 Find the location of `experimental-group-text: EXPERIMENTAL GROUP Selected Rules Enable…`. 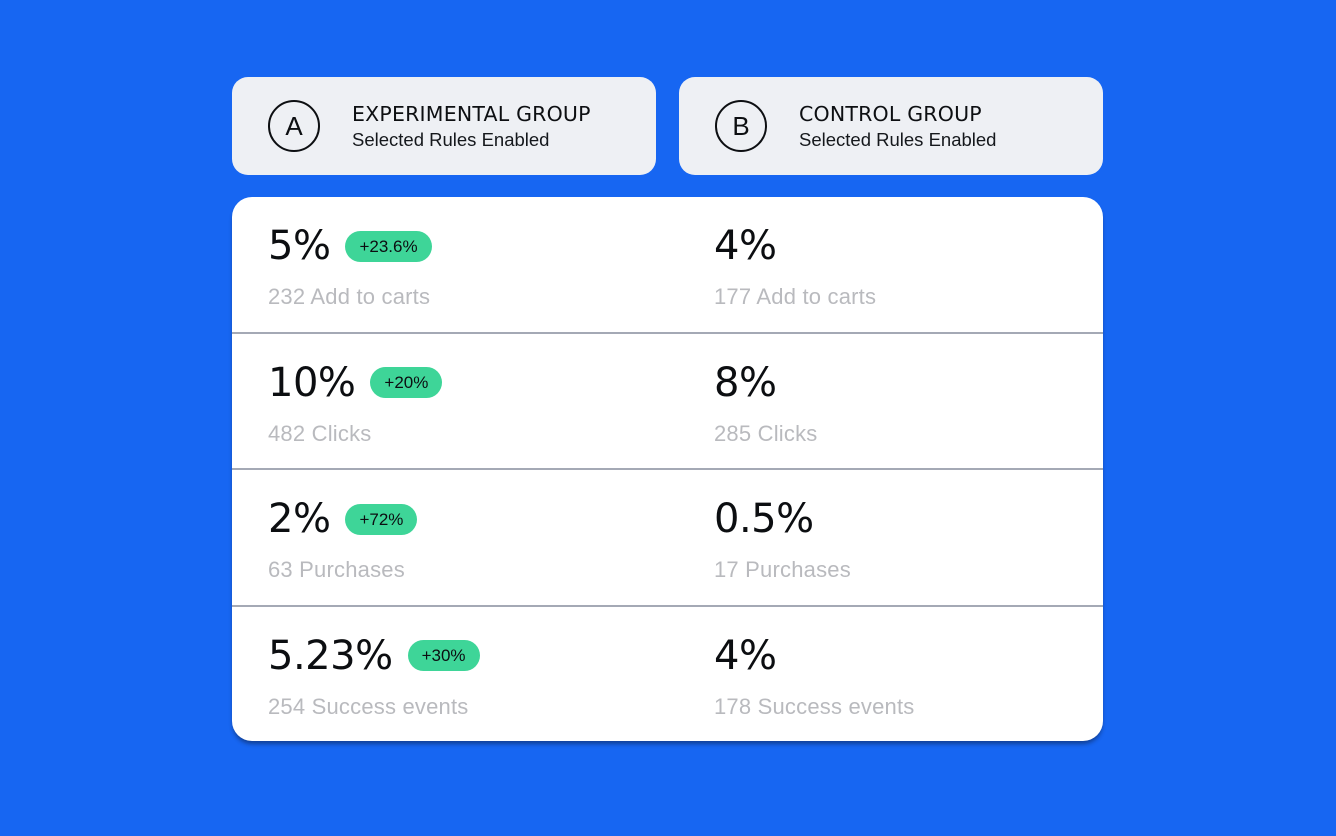

experimental-group-text: EXPERIMENTAL GROUP Selected Rules Enable… is located at coordinates (471, 126).